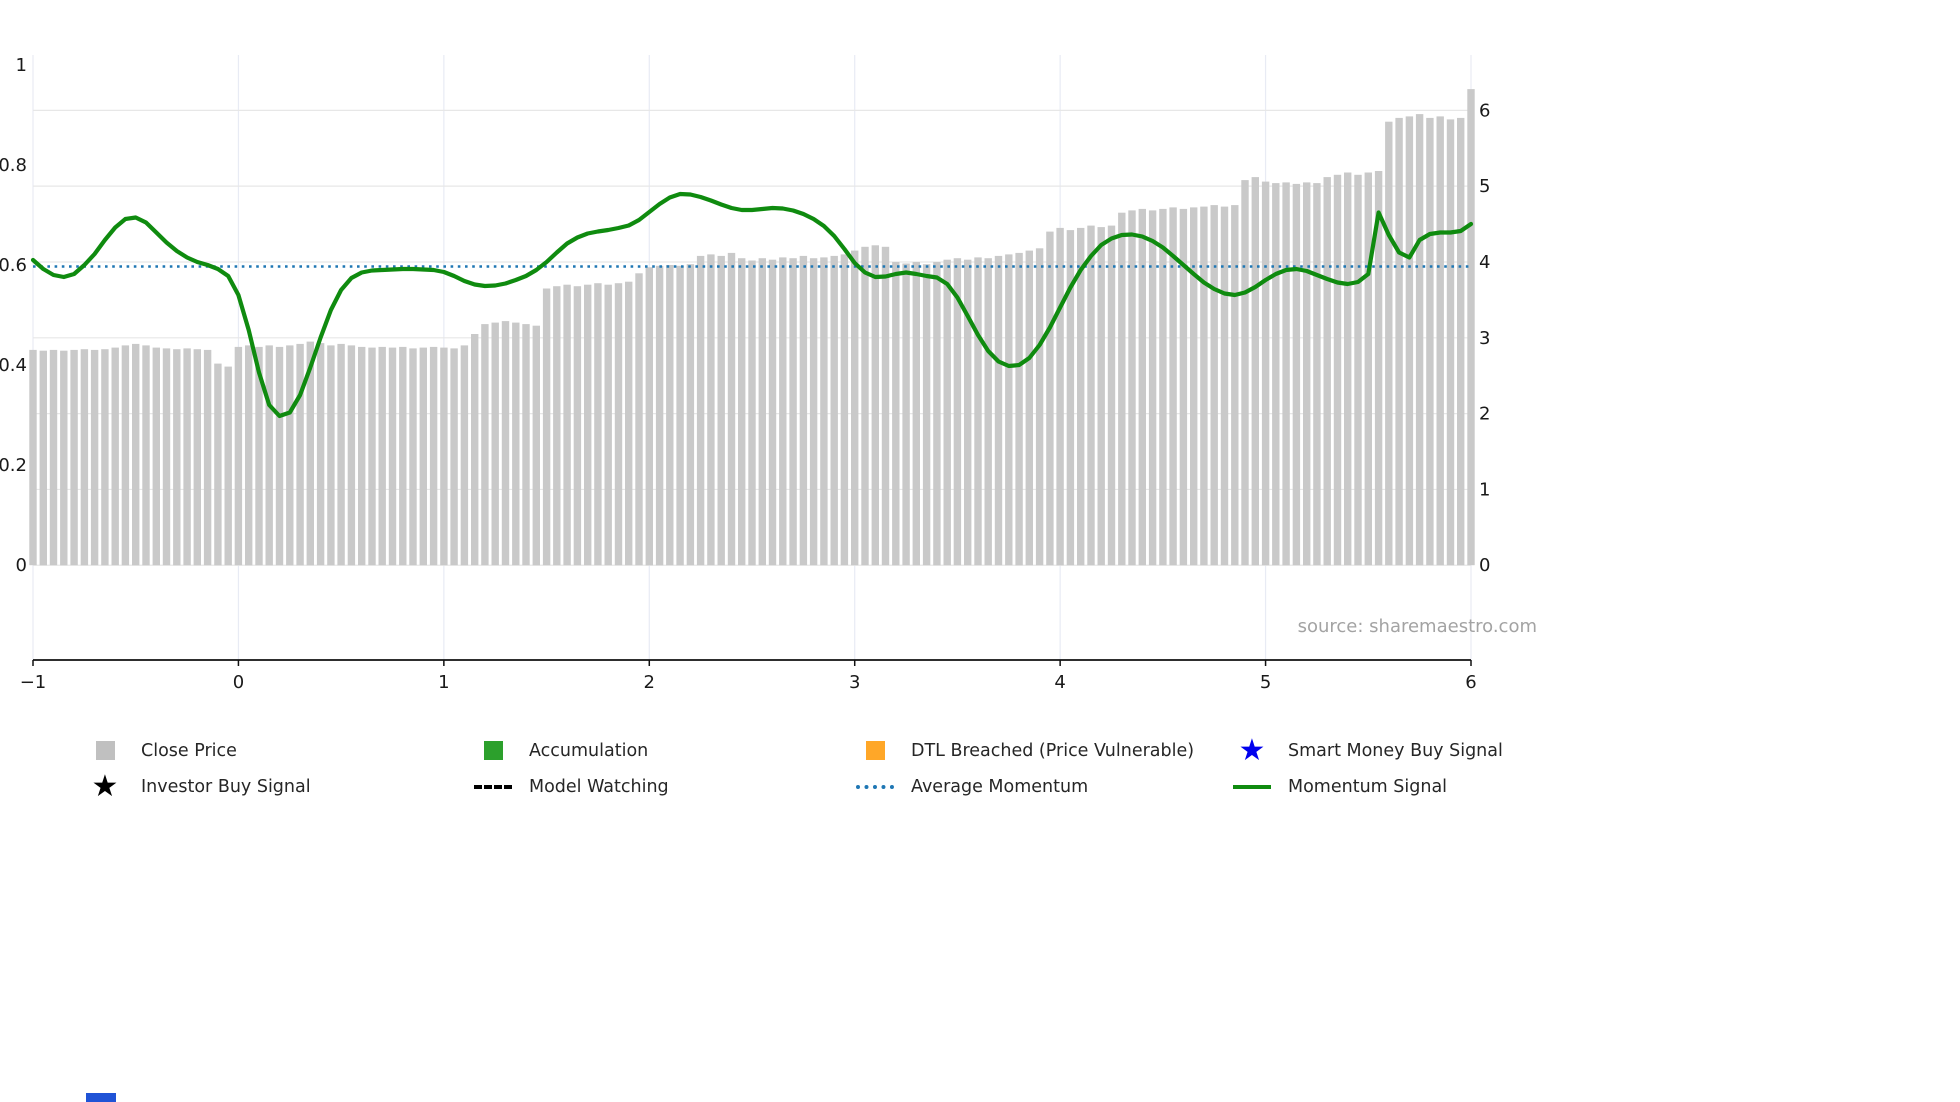 Image resolution: width=1960 pixels, height=1102 pixels. What do you see at coordinates (599, 786) in the screenshot?
I see `legend-label: Model Watching` at bounding box center [599, 786].